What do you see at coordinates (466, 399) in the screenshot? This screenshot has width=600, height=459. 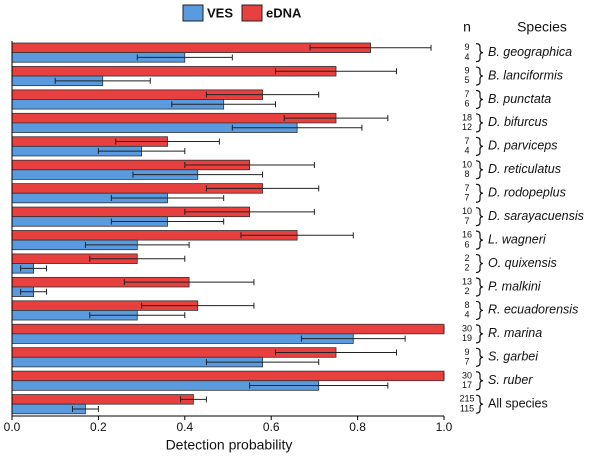 I see `n-label: 215` at bounding box center [466, 399].